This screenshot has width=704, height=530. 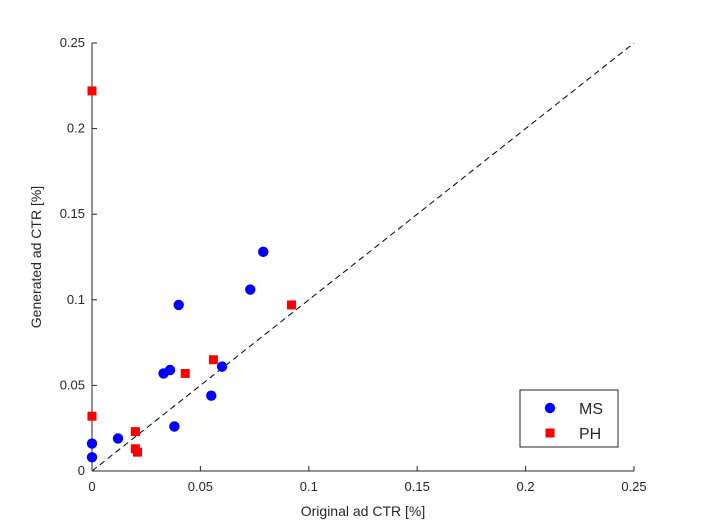 I want to click on legend-marker-ms, so click(x=550, y=408).